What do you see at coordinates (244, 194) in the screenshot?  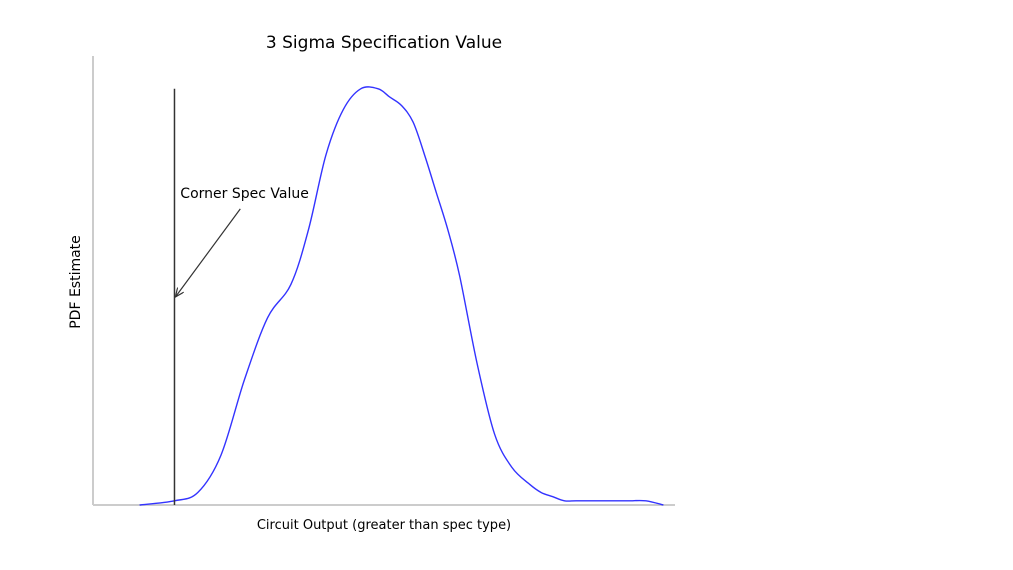 I see `annotation-label: Corner Spec Value` at bounding box center [244, 194].